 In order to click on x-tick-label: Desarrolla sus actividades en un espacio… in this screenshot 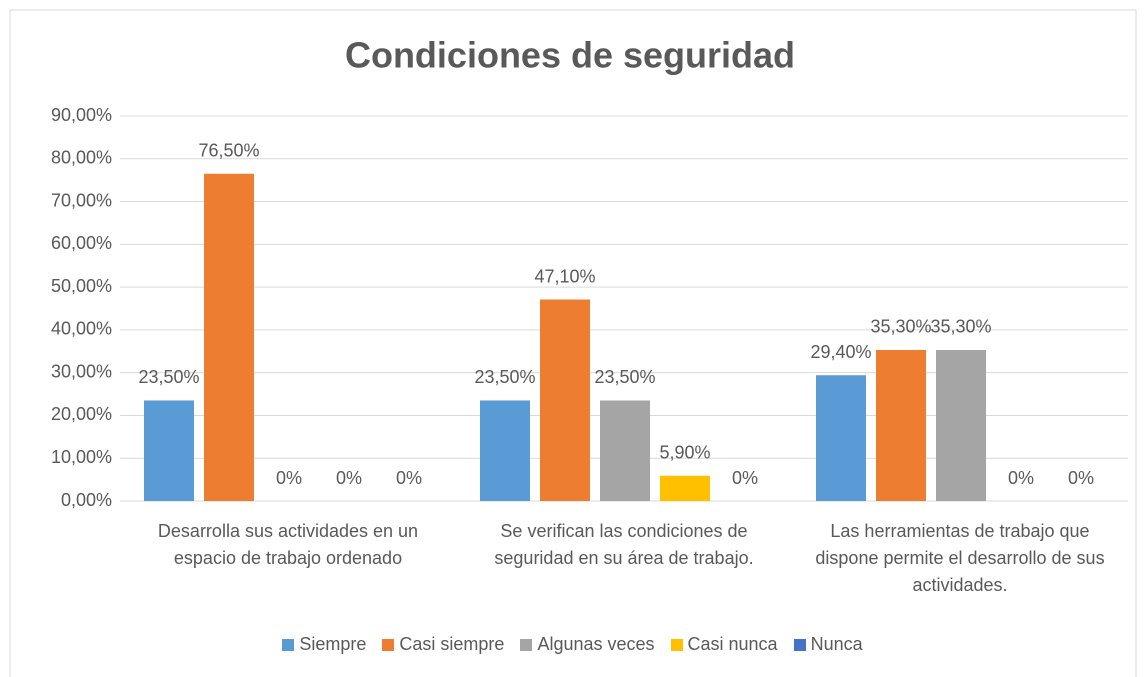, I will do `click(288, 544)`.